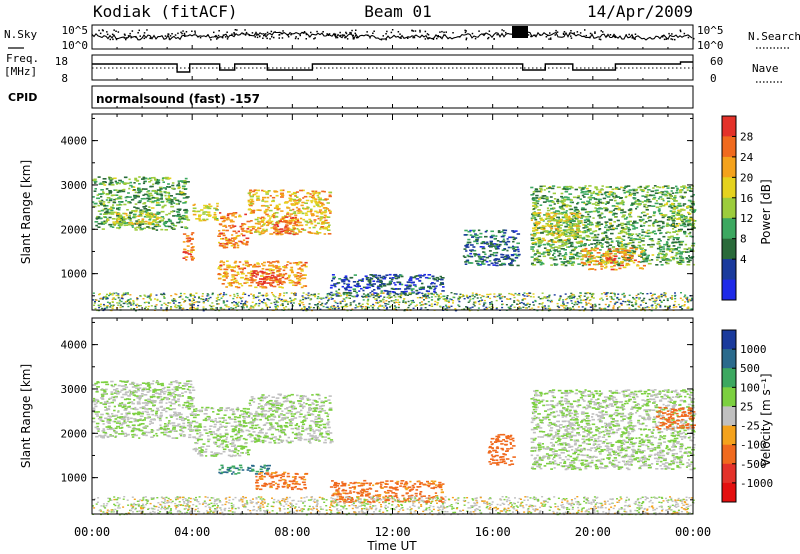 The height and width of the screenshot is (554, 800). I want to click on freq-panel: Freq. [MHz] 18 8 60 0 Nave, so click(393, 68).